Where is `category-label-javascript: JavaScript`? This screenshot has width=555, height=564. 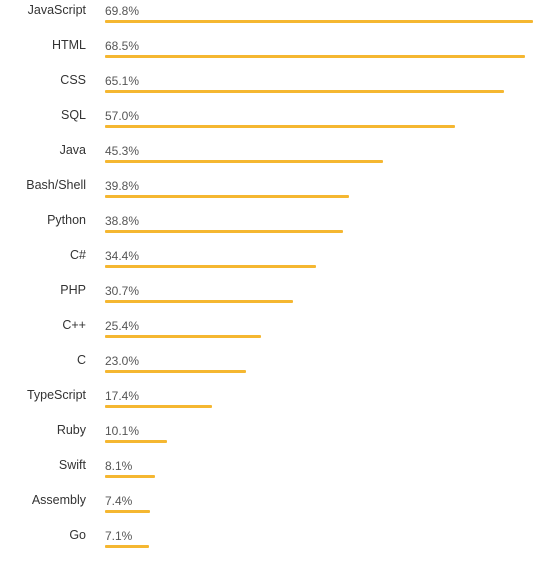 category-label-javascript: JavaScript is located at coordinates (56, 10).